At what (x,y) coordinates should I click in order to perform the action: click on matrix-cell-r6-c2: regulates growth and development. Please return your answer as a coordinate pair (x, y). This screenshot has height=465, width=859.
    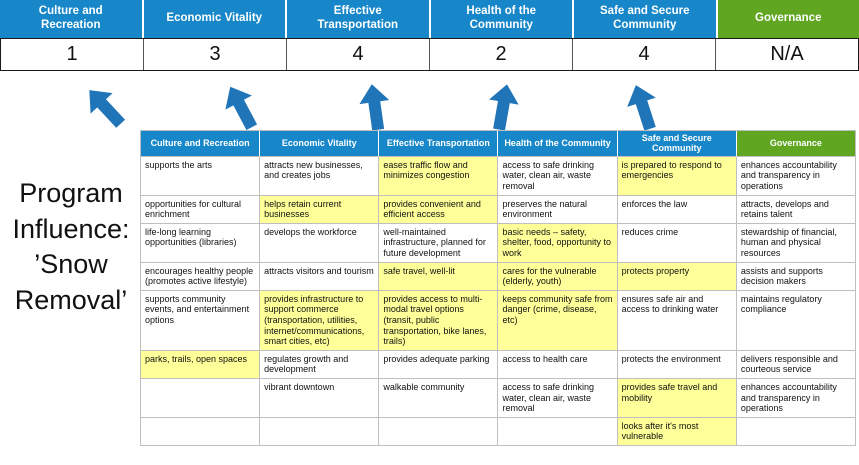
    Looking at the image, I should click on (320, 365).